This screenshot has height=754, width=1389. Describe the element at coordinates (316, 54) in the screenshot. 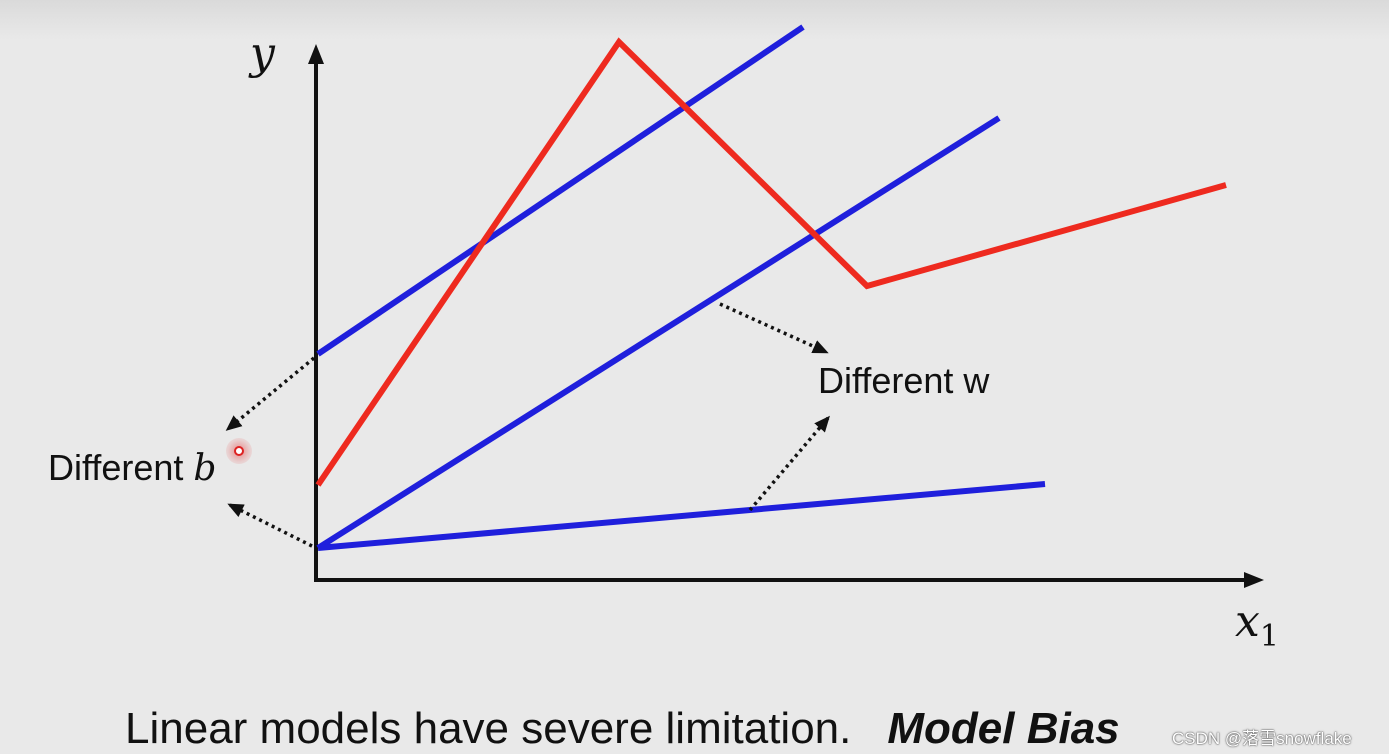

I see `y-axis-arrowhead` at that location.